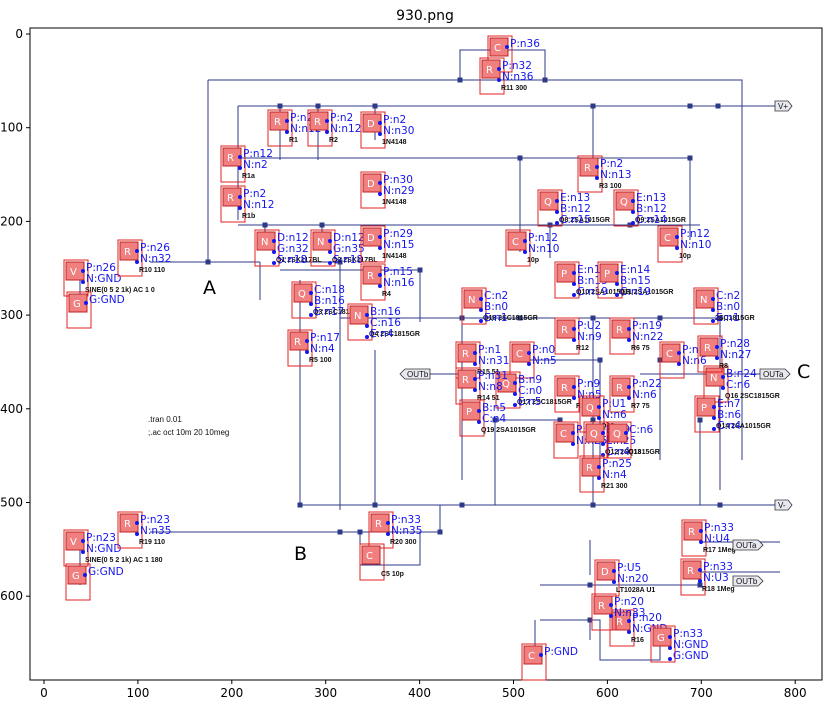 This screenshot has height=716, width=831. What do you see at coordinates (584, 220) in the screenshot?
I see `component-part-label: Q8 2SA1015GR` at bounding box center [584, 220].